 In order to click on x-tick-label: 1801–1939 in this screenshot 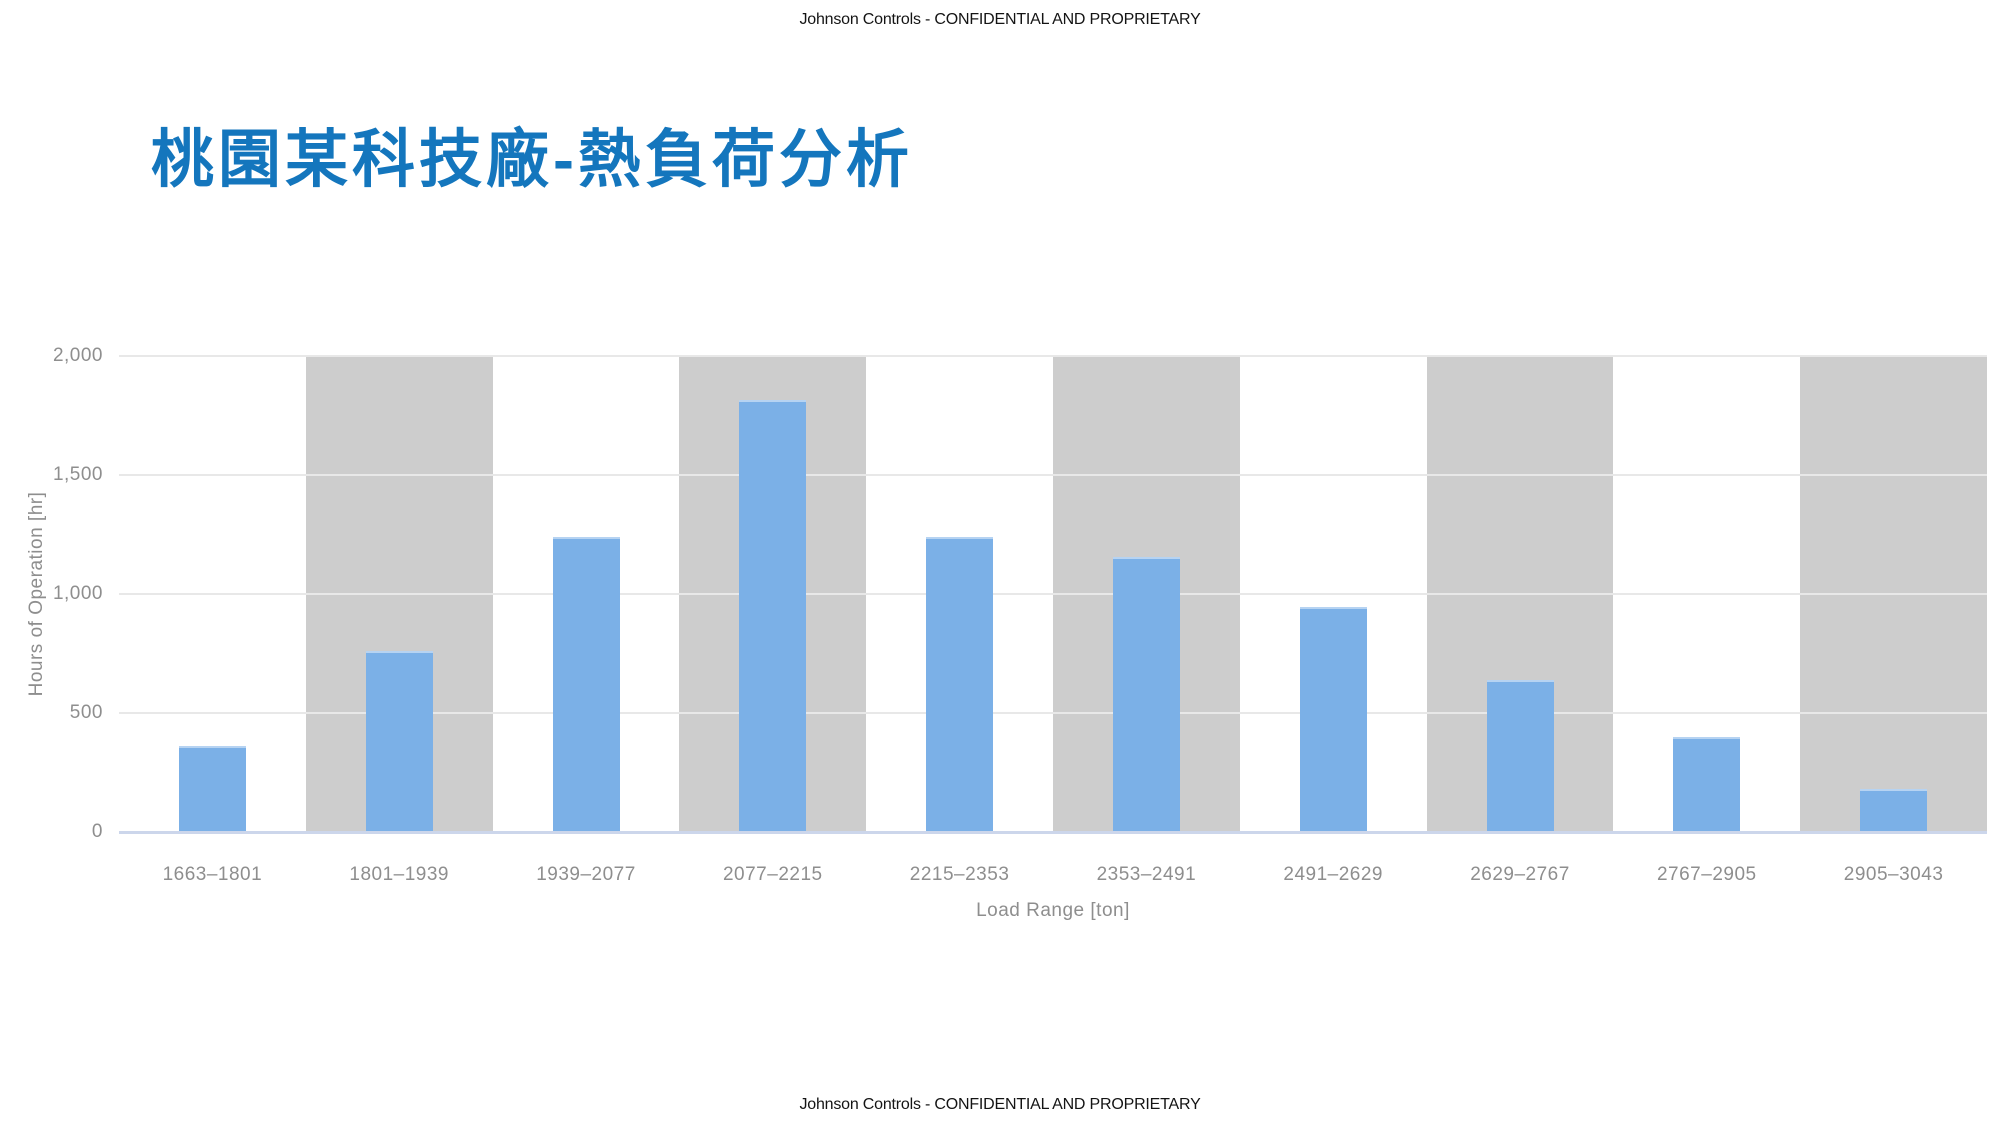, I will do `click(399, 874)`.